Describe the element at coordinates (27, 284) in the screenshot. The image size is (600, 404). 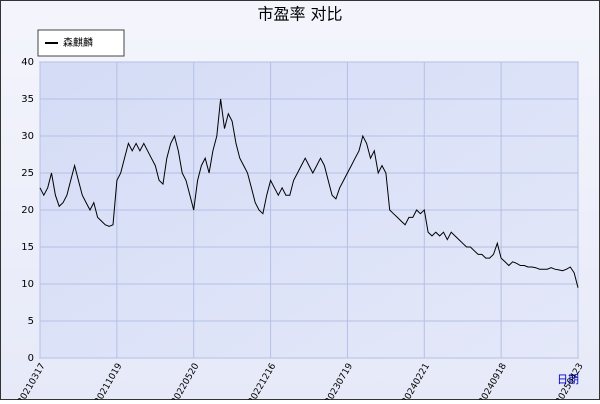
I see `y-tick-label: 10` at that location.